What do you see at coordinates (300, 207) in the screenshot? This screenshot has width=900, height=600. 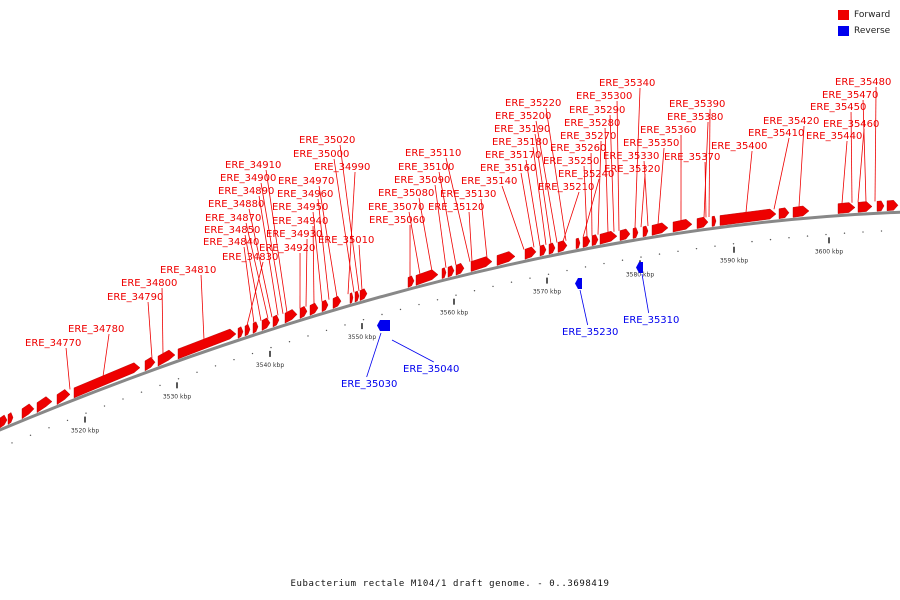 I see `forward-gene-label: ERE_34950` at bounding box center [300, 207].